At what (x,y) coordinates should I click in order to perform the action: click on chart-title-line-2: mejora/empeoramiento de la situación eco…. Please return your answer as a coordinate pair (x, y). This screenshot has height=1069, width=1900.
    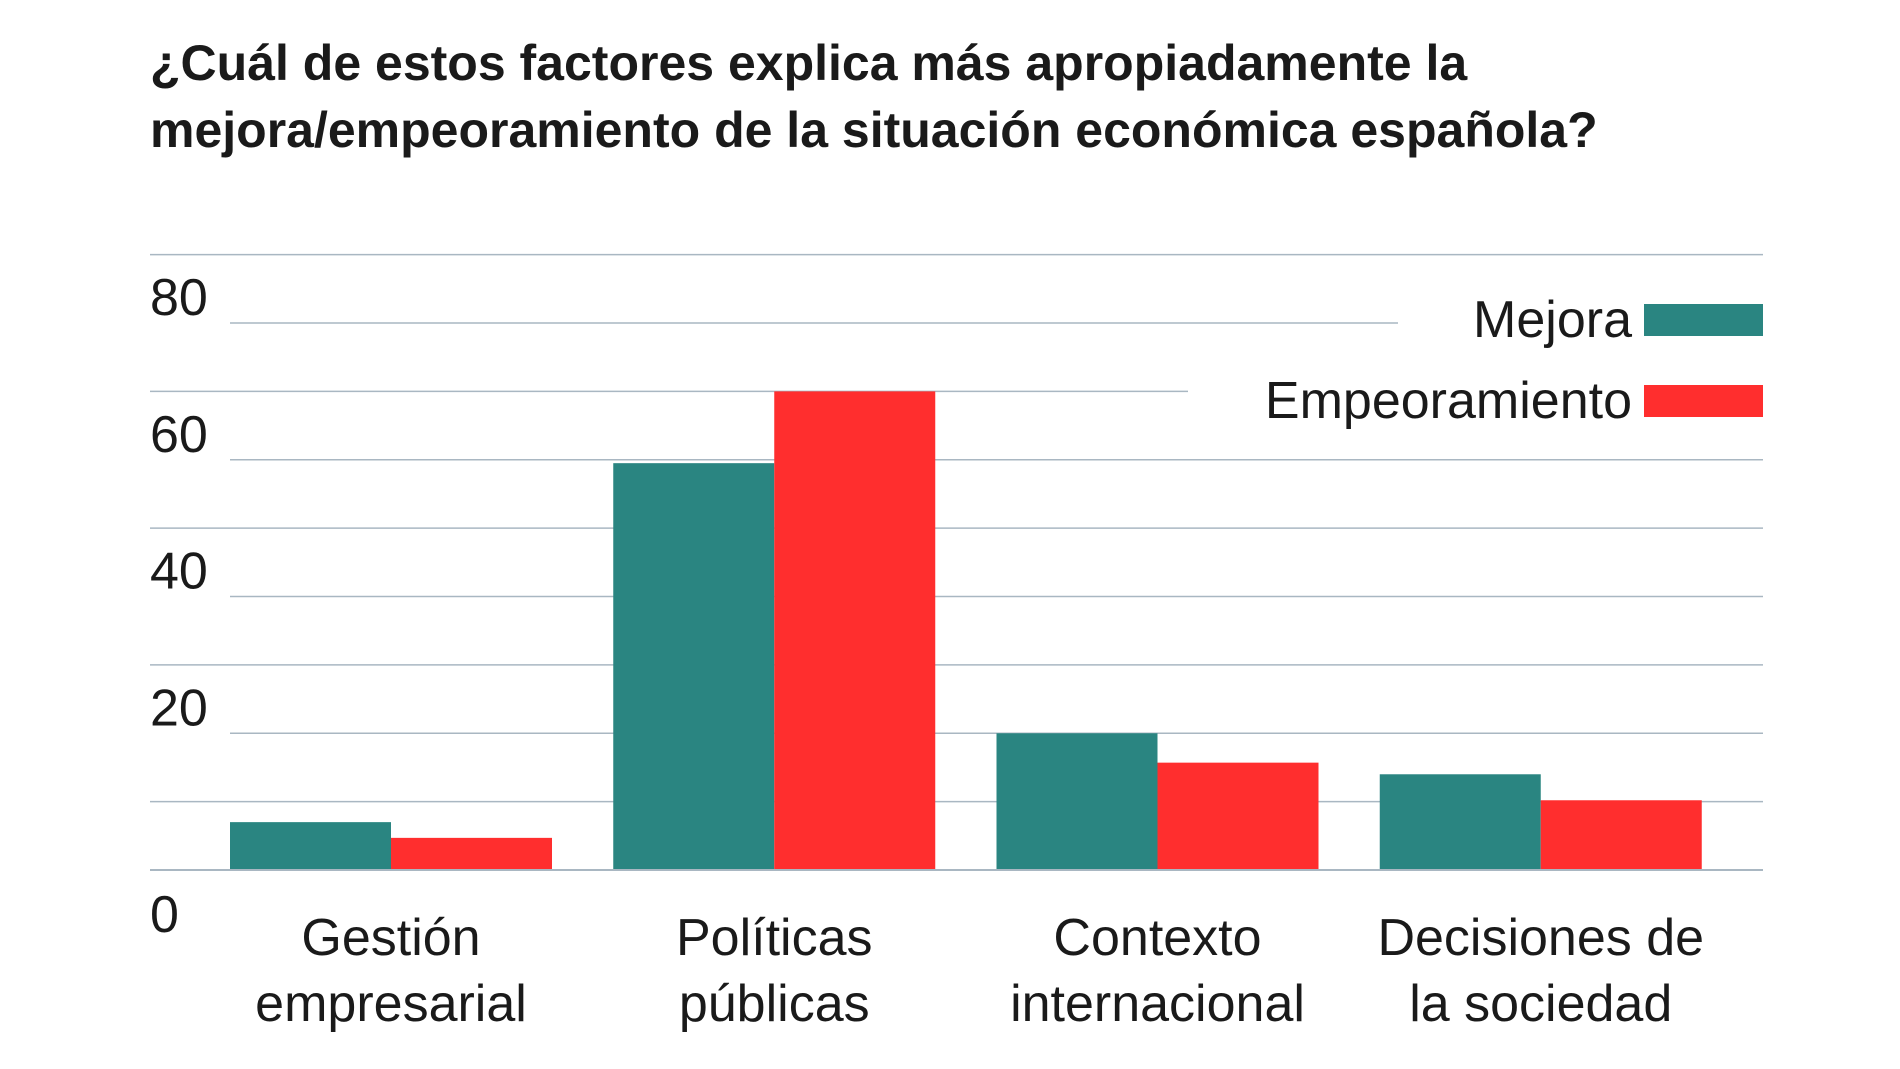
    Looking at the image, I should click on (874, 130).